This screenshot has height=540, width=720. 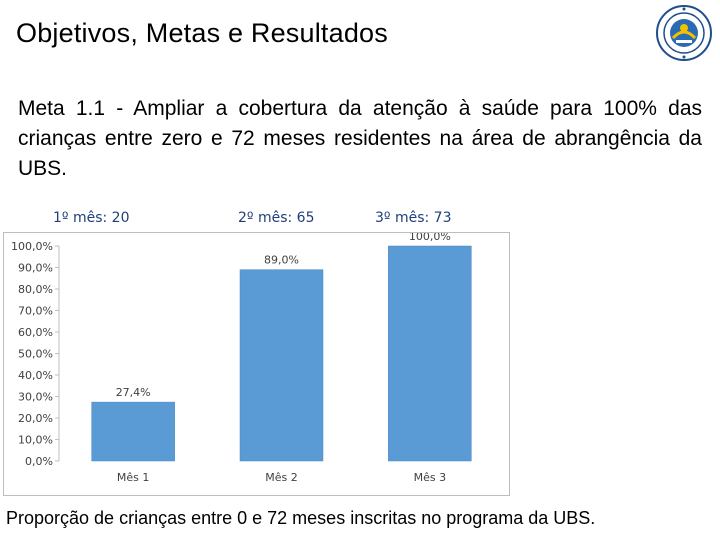 What do you see at coordinates (35, 354) in the screenshot?
I see `y-tick-label: 50,0%` at bounding box center [35, 354].